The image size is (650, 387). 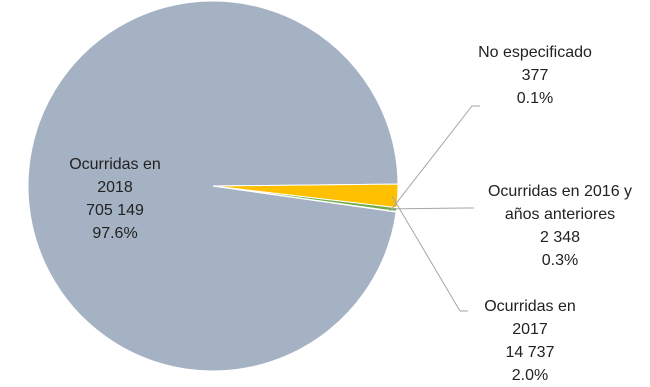 I want to click on slice-label-2018-line1: Ocurridas en, so click(x=115, y=164).